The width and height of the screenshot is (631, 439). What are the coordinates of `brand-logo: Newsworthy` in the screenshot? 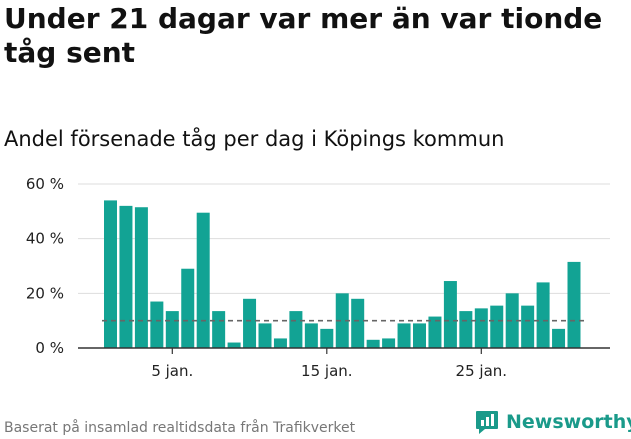 It's located at (552, 422).